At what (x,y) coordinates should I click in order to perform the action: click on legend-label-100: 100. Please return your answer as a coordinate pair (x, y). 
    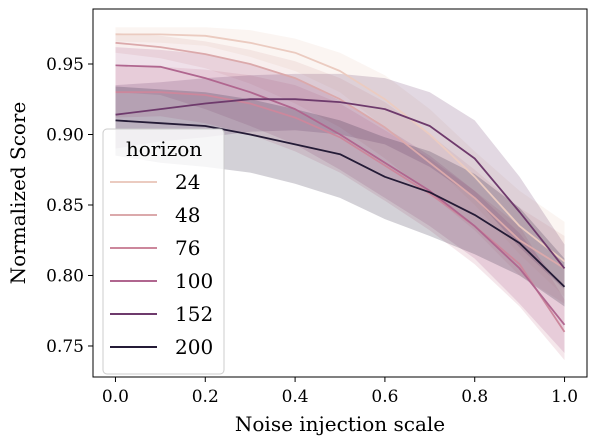
    Looking at the image, I should click on (194, 281).